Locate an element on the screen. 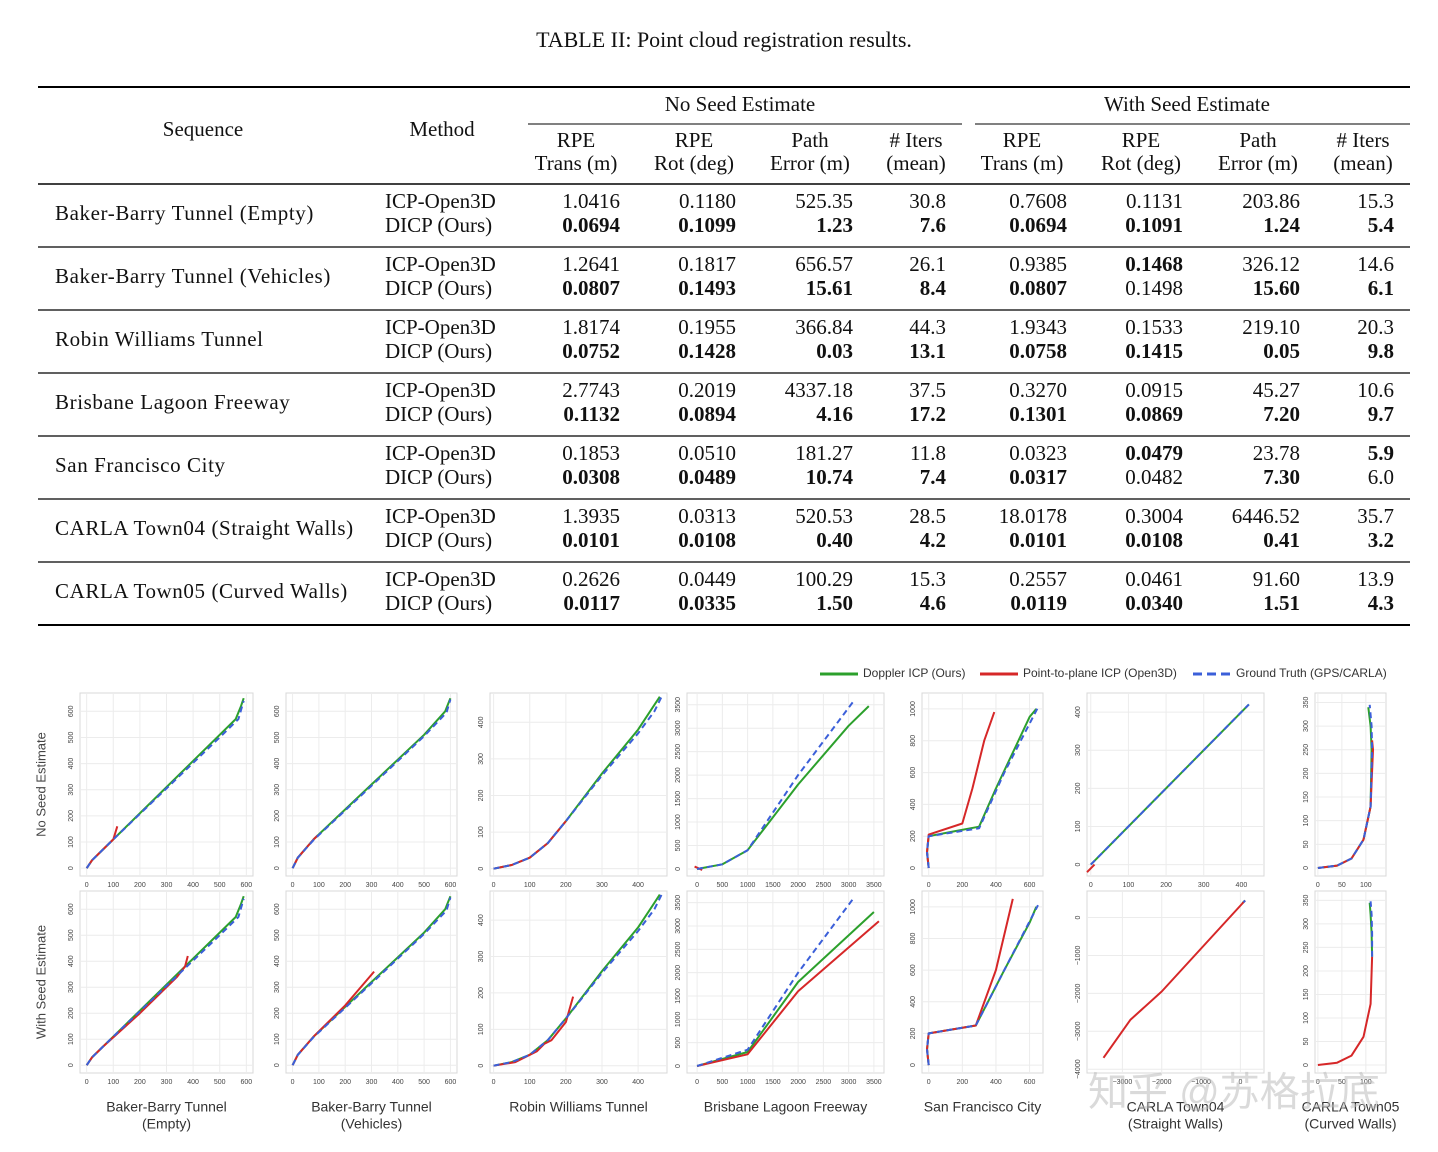 Image resolution: width=1438 pixels, height=1152 pixels. value-cell: 0.0317 is located at coordinates (1038, 477).